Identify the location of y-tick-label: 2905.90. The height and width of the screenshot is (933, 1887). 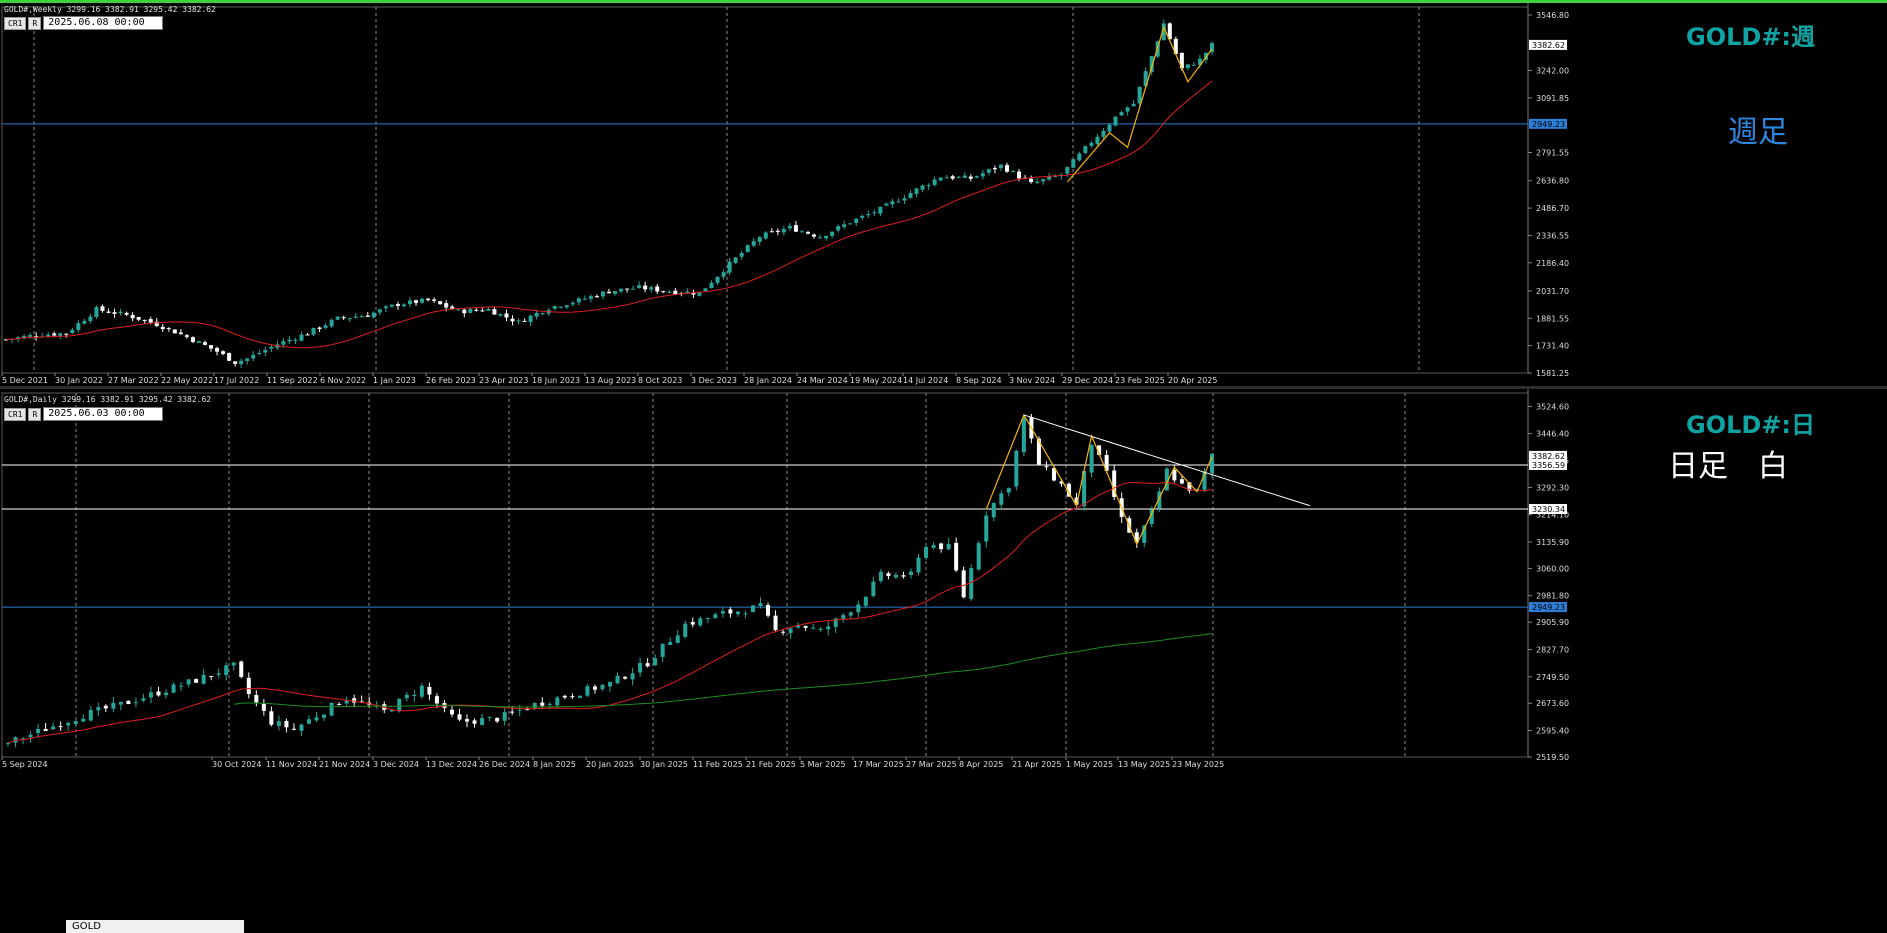
(1552, 622).